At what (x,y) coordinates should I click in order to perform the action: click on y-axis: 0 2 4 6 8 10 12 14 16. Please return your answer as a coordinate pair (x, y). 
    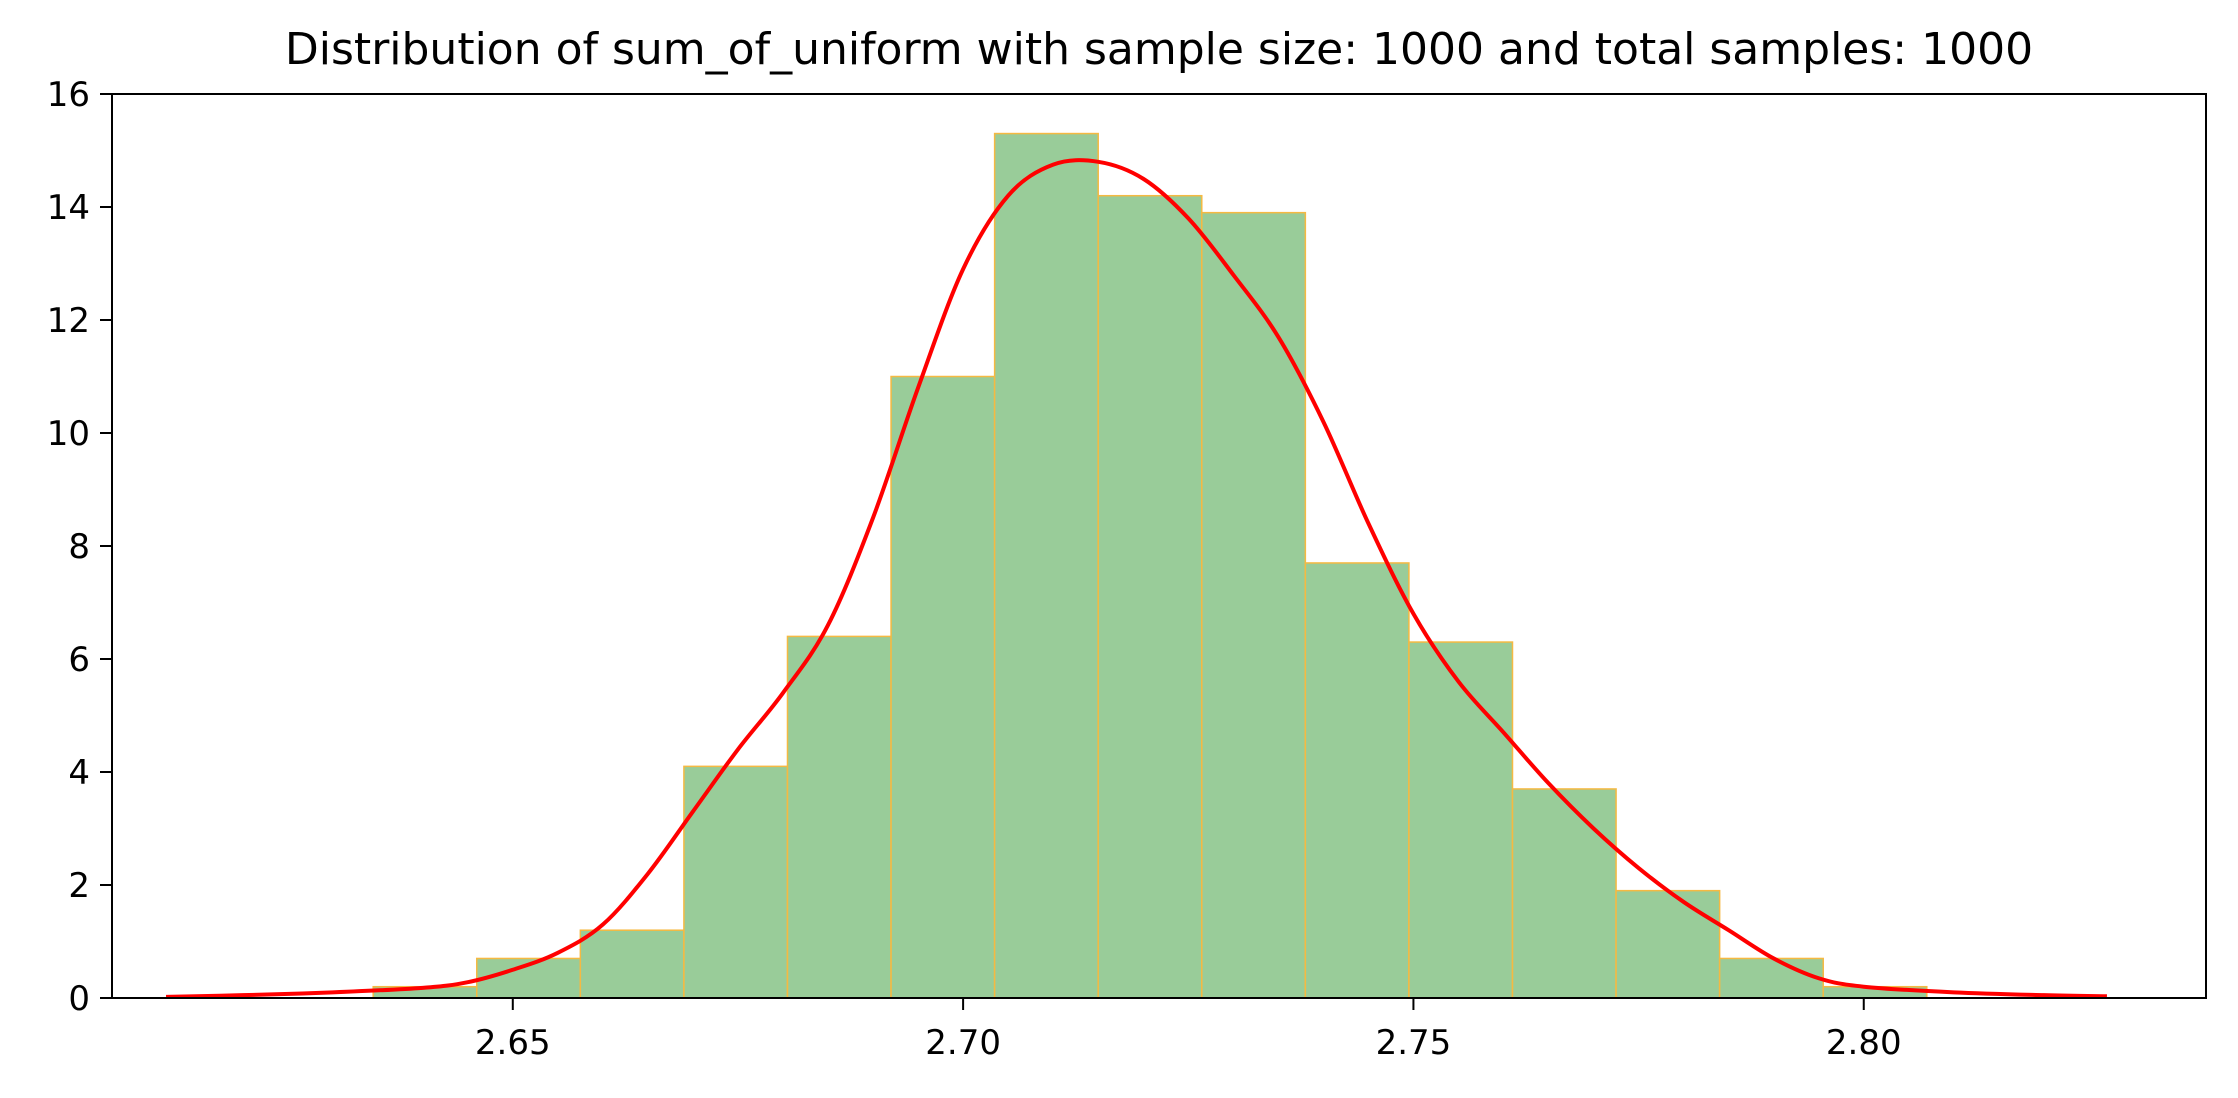
    Looking at the image, I should click on (79, 547).